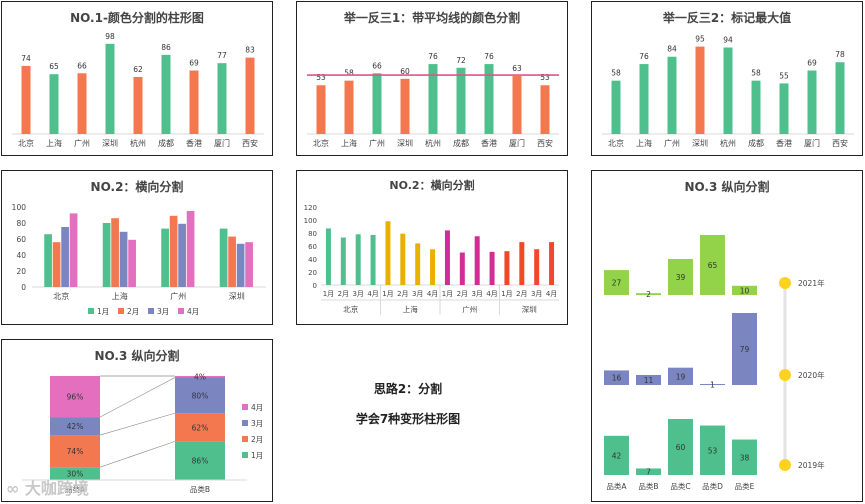  I want to click on category-label: 深圳, so click(110, 143).